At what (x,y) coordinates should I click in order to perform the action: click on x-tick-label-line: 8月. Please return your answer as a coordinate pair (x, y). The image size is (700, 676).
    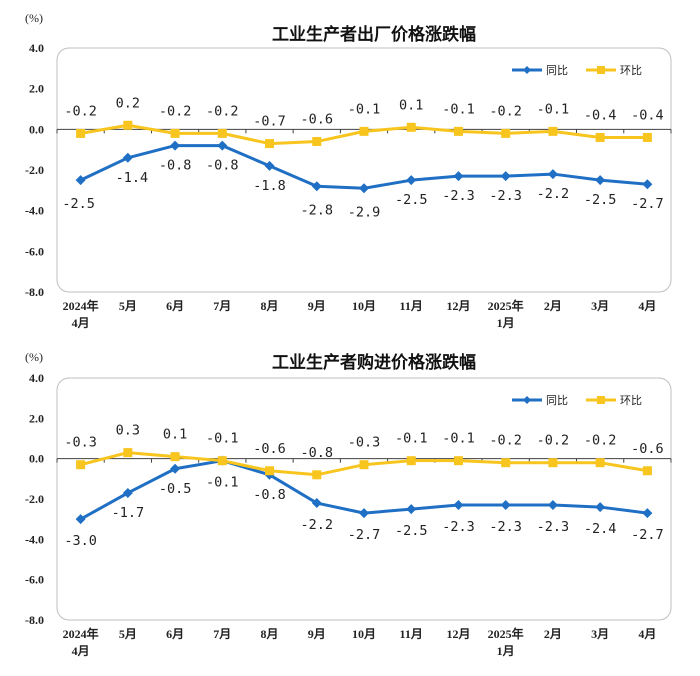
    Looking at the image, I should click on (270, 634).